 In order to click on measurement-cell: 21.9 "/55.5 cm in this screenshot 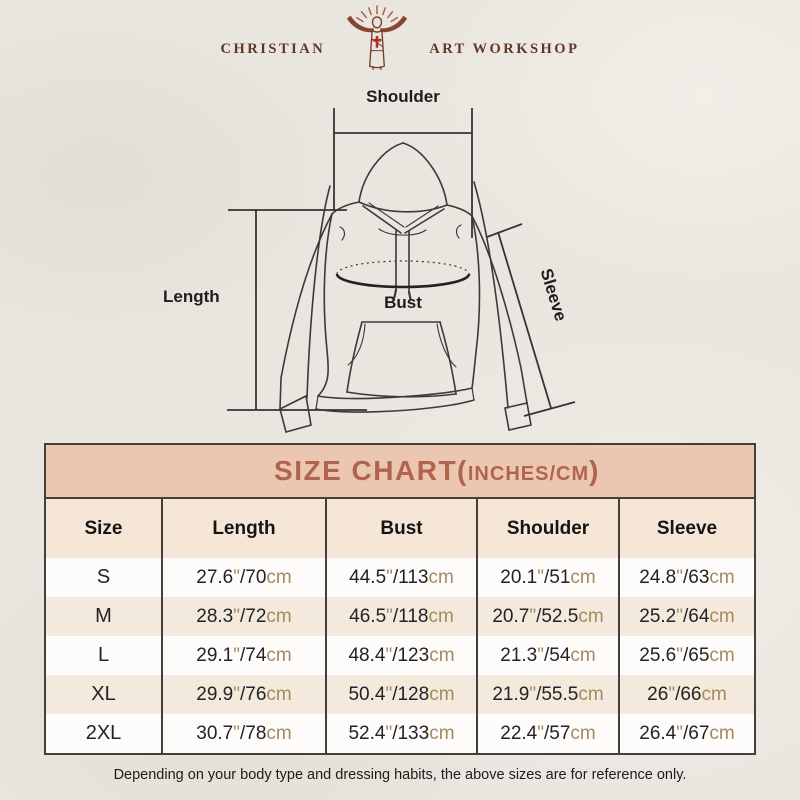, I will do `click(549, 694)`.